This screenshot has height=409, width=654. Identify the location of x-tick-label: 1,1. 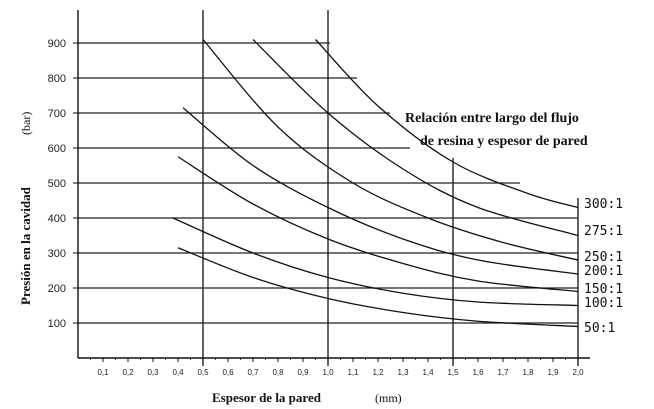
(353, 372).